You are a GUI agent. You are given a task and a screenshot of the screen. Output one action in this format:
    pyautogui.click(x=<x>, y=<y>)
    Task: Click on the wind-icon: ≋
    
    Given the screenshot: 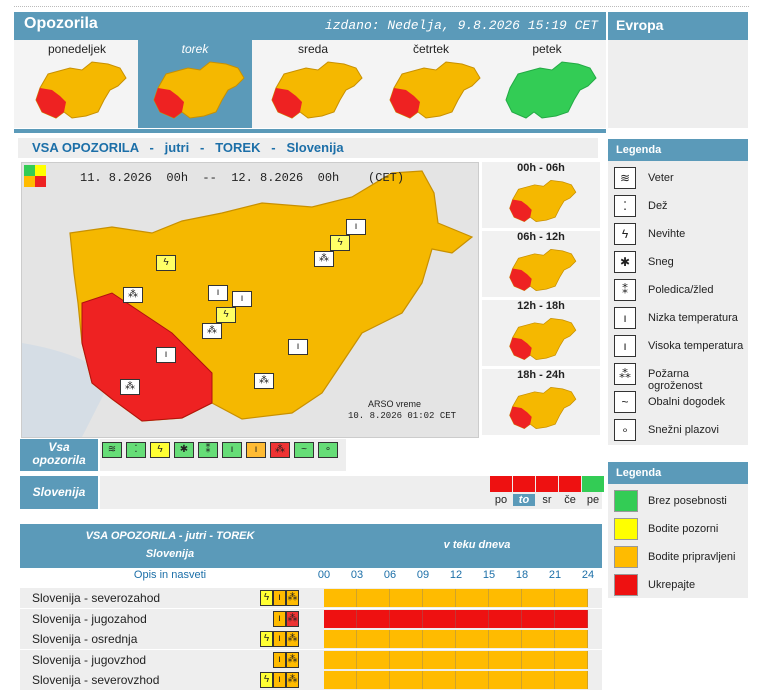 What is the action you would take?
    pyautogui.click(x=112, y=450)
    